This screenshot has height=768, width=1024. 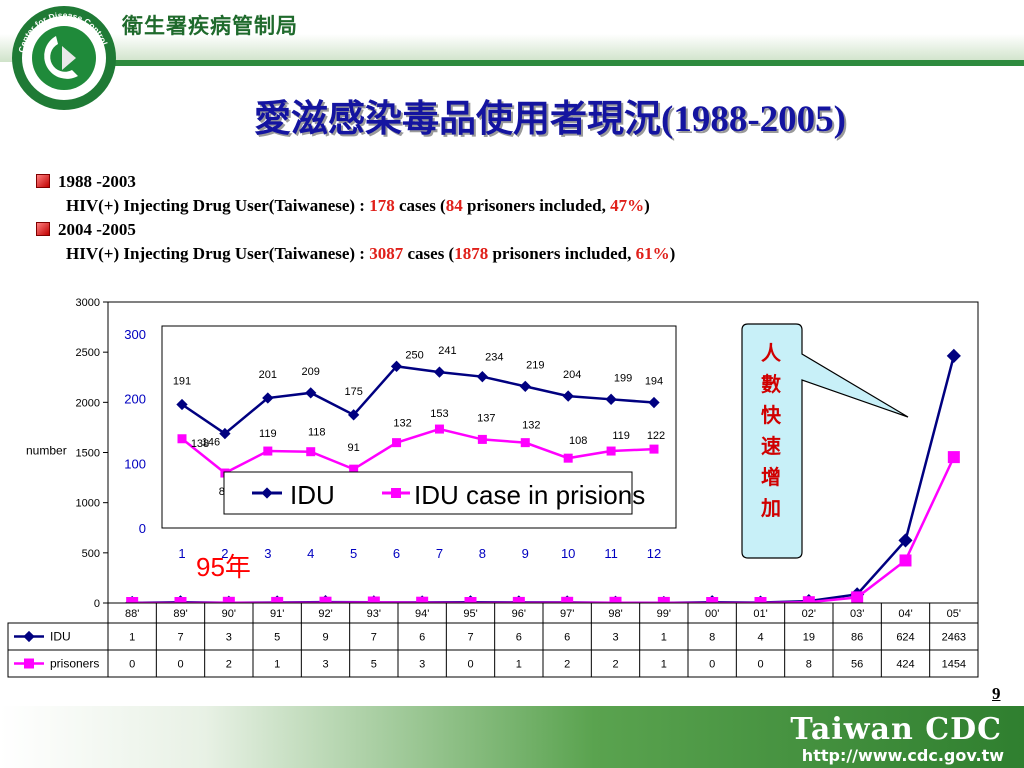 What do you see at coordinates (135, 399) in the screenshot?
I see `inset-y-tick-label: 200` at bounding box center [135, 399].